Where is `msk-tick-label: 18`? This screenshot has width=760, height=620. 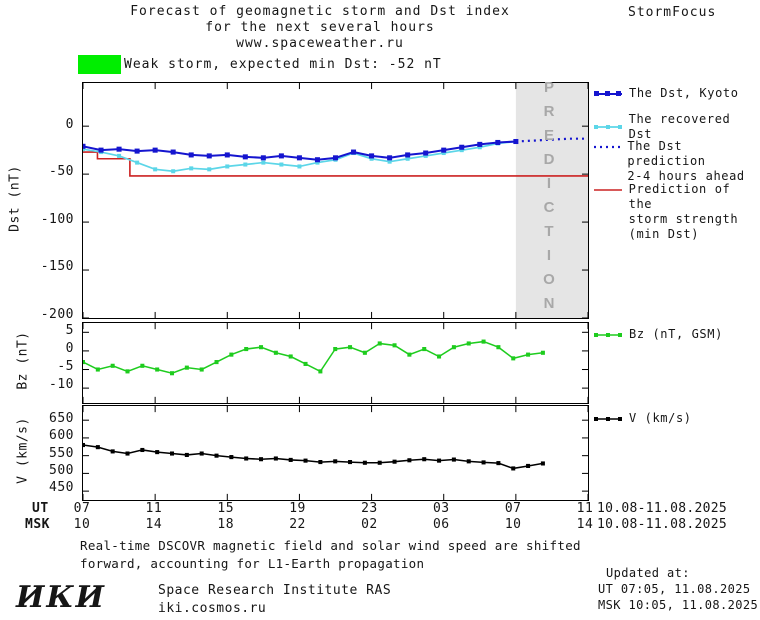
msk-tick-label: 18 is located at coordinates (226, 524).